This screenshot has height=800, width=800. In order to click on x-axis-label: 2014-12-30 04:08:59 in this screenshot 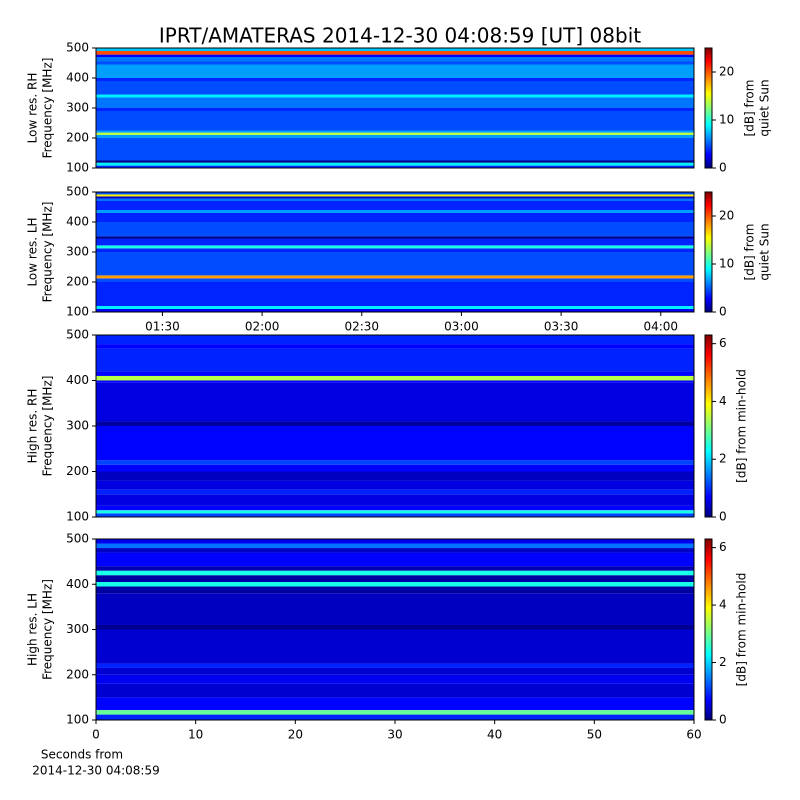, I will do `click(95, 771)`.